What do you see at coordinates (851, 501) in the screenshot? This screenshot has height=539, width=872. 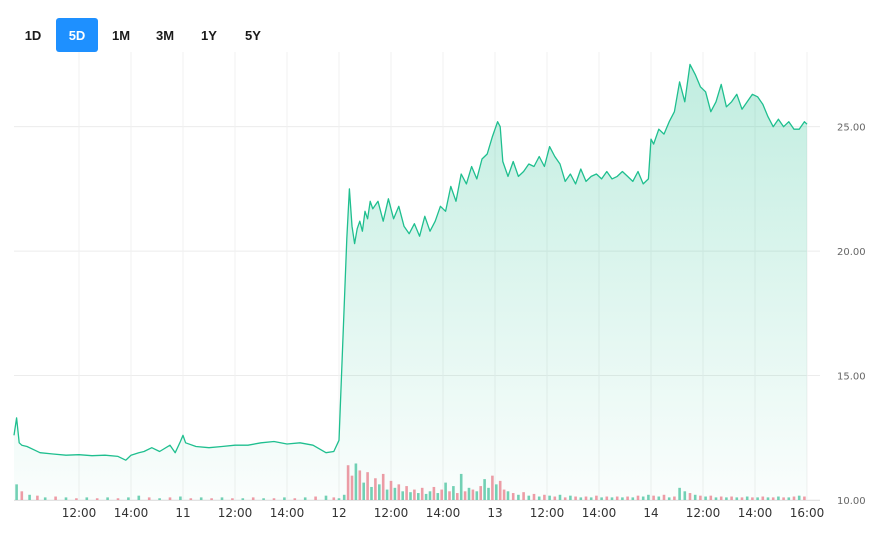 I see `y-tick-label: 10.00` at bounding box center [851, 501].